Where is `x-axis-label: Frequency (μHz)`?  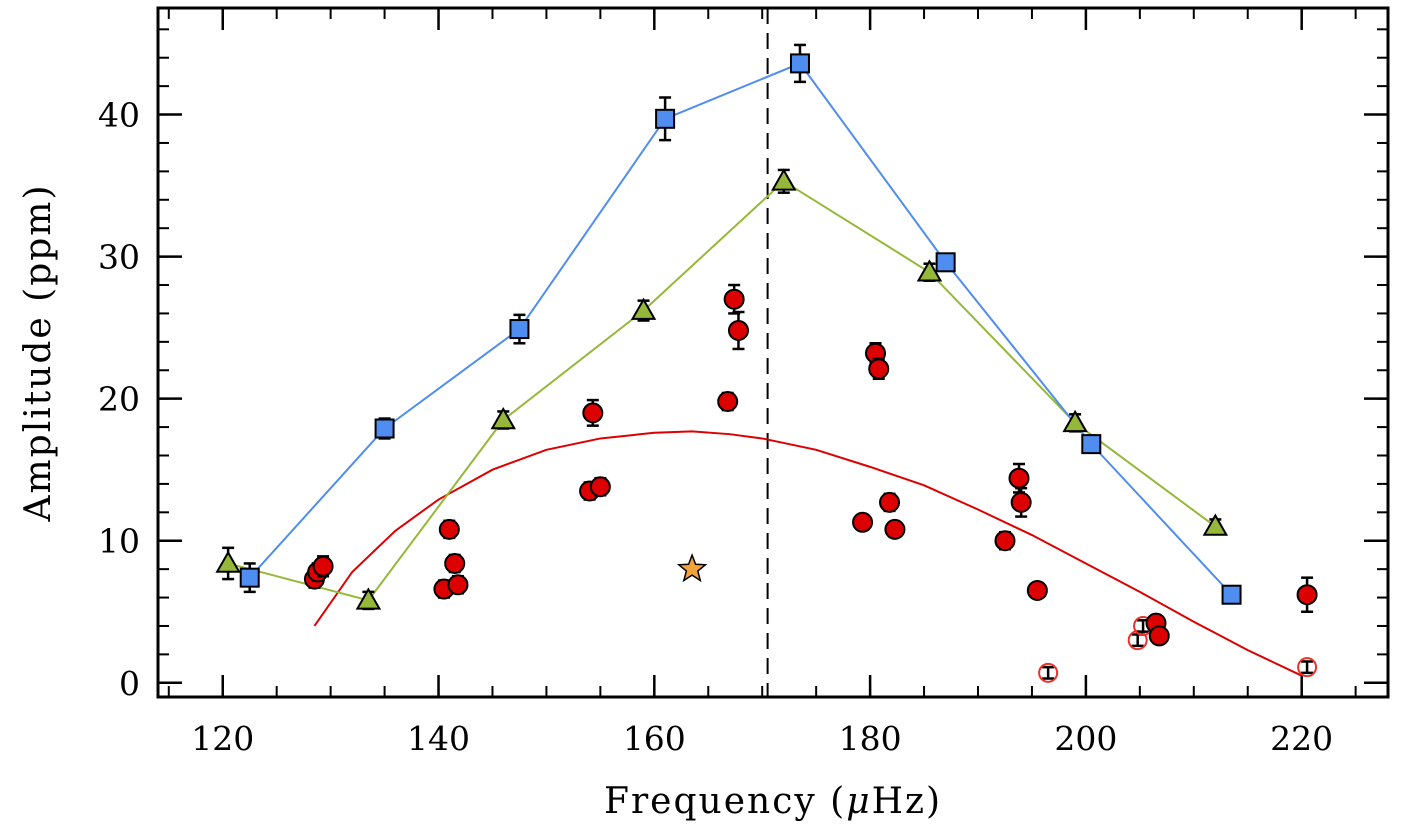 x-axis-label: Frequency (μHz) is located at coordinates (773, 801).